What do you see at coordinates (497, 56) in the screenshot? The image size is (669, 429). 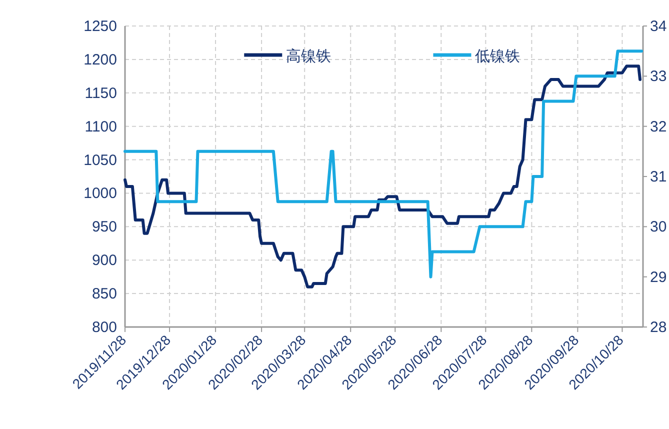 I see `legend-label: 低镍铁` at bounding box center [497, 56].